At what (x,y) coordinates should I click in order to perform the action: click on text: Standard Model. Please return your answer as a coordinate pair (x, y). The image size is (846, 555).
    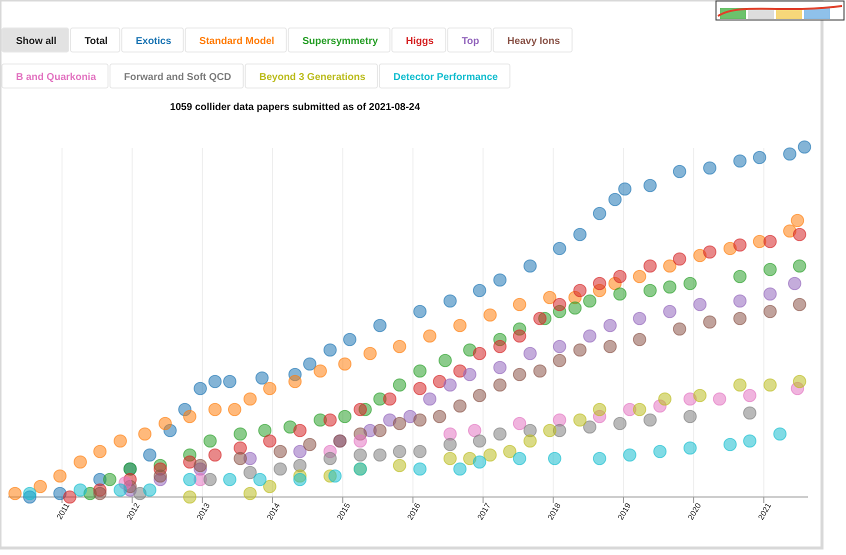
    Looking at the image, I should click on (237, 41).